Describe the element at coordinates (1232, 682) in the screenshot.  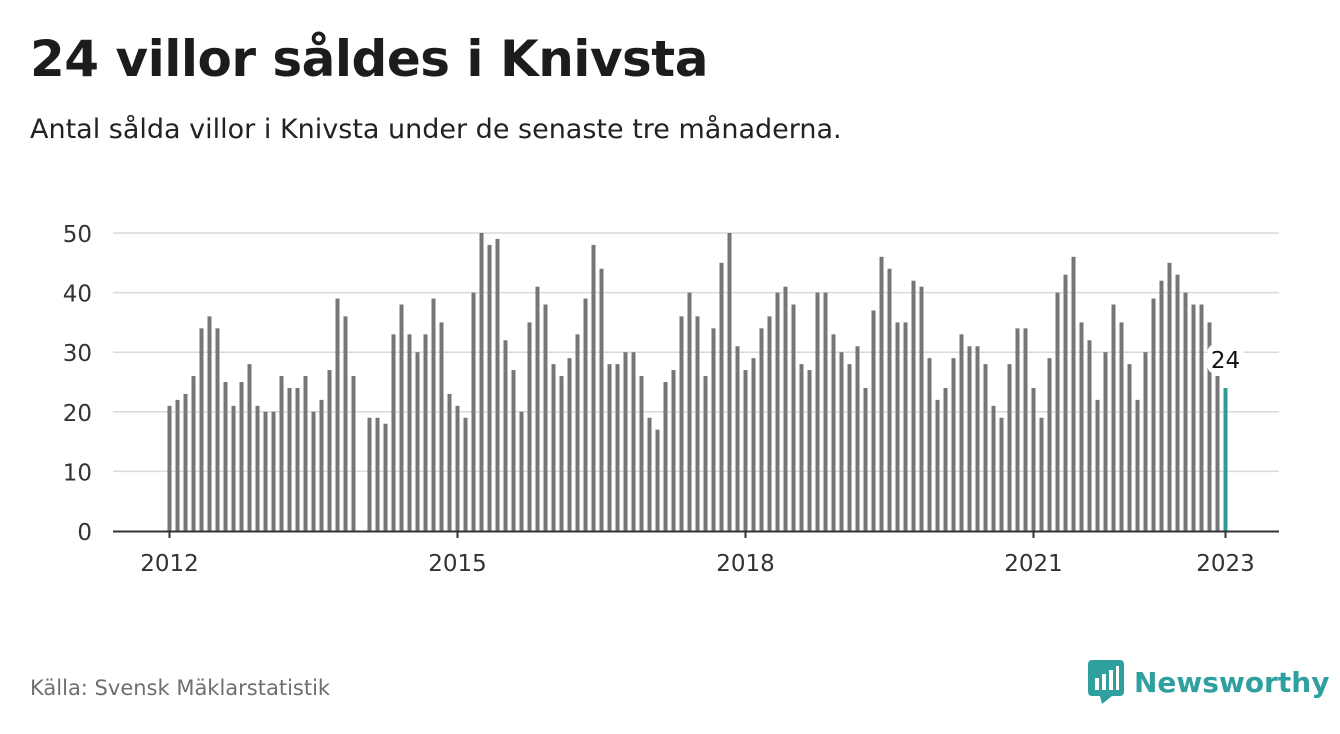
I see `brand-name: Newsworthy` at that location.